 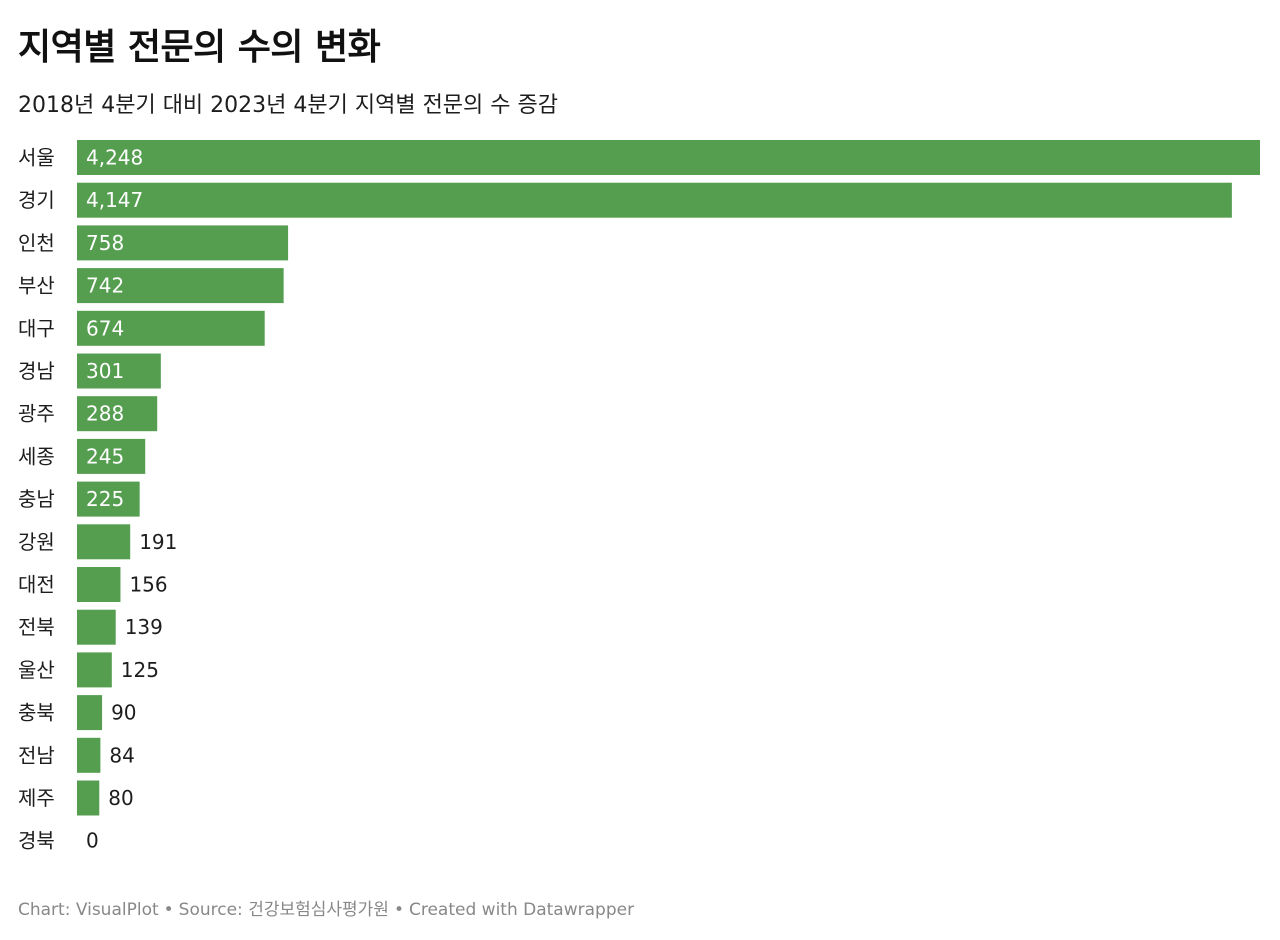 What do you see at coordinates (36, 798) in the screenshot?
I see `category-label: 제주` at bounding box center [36, 798].